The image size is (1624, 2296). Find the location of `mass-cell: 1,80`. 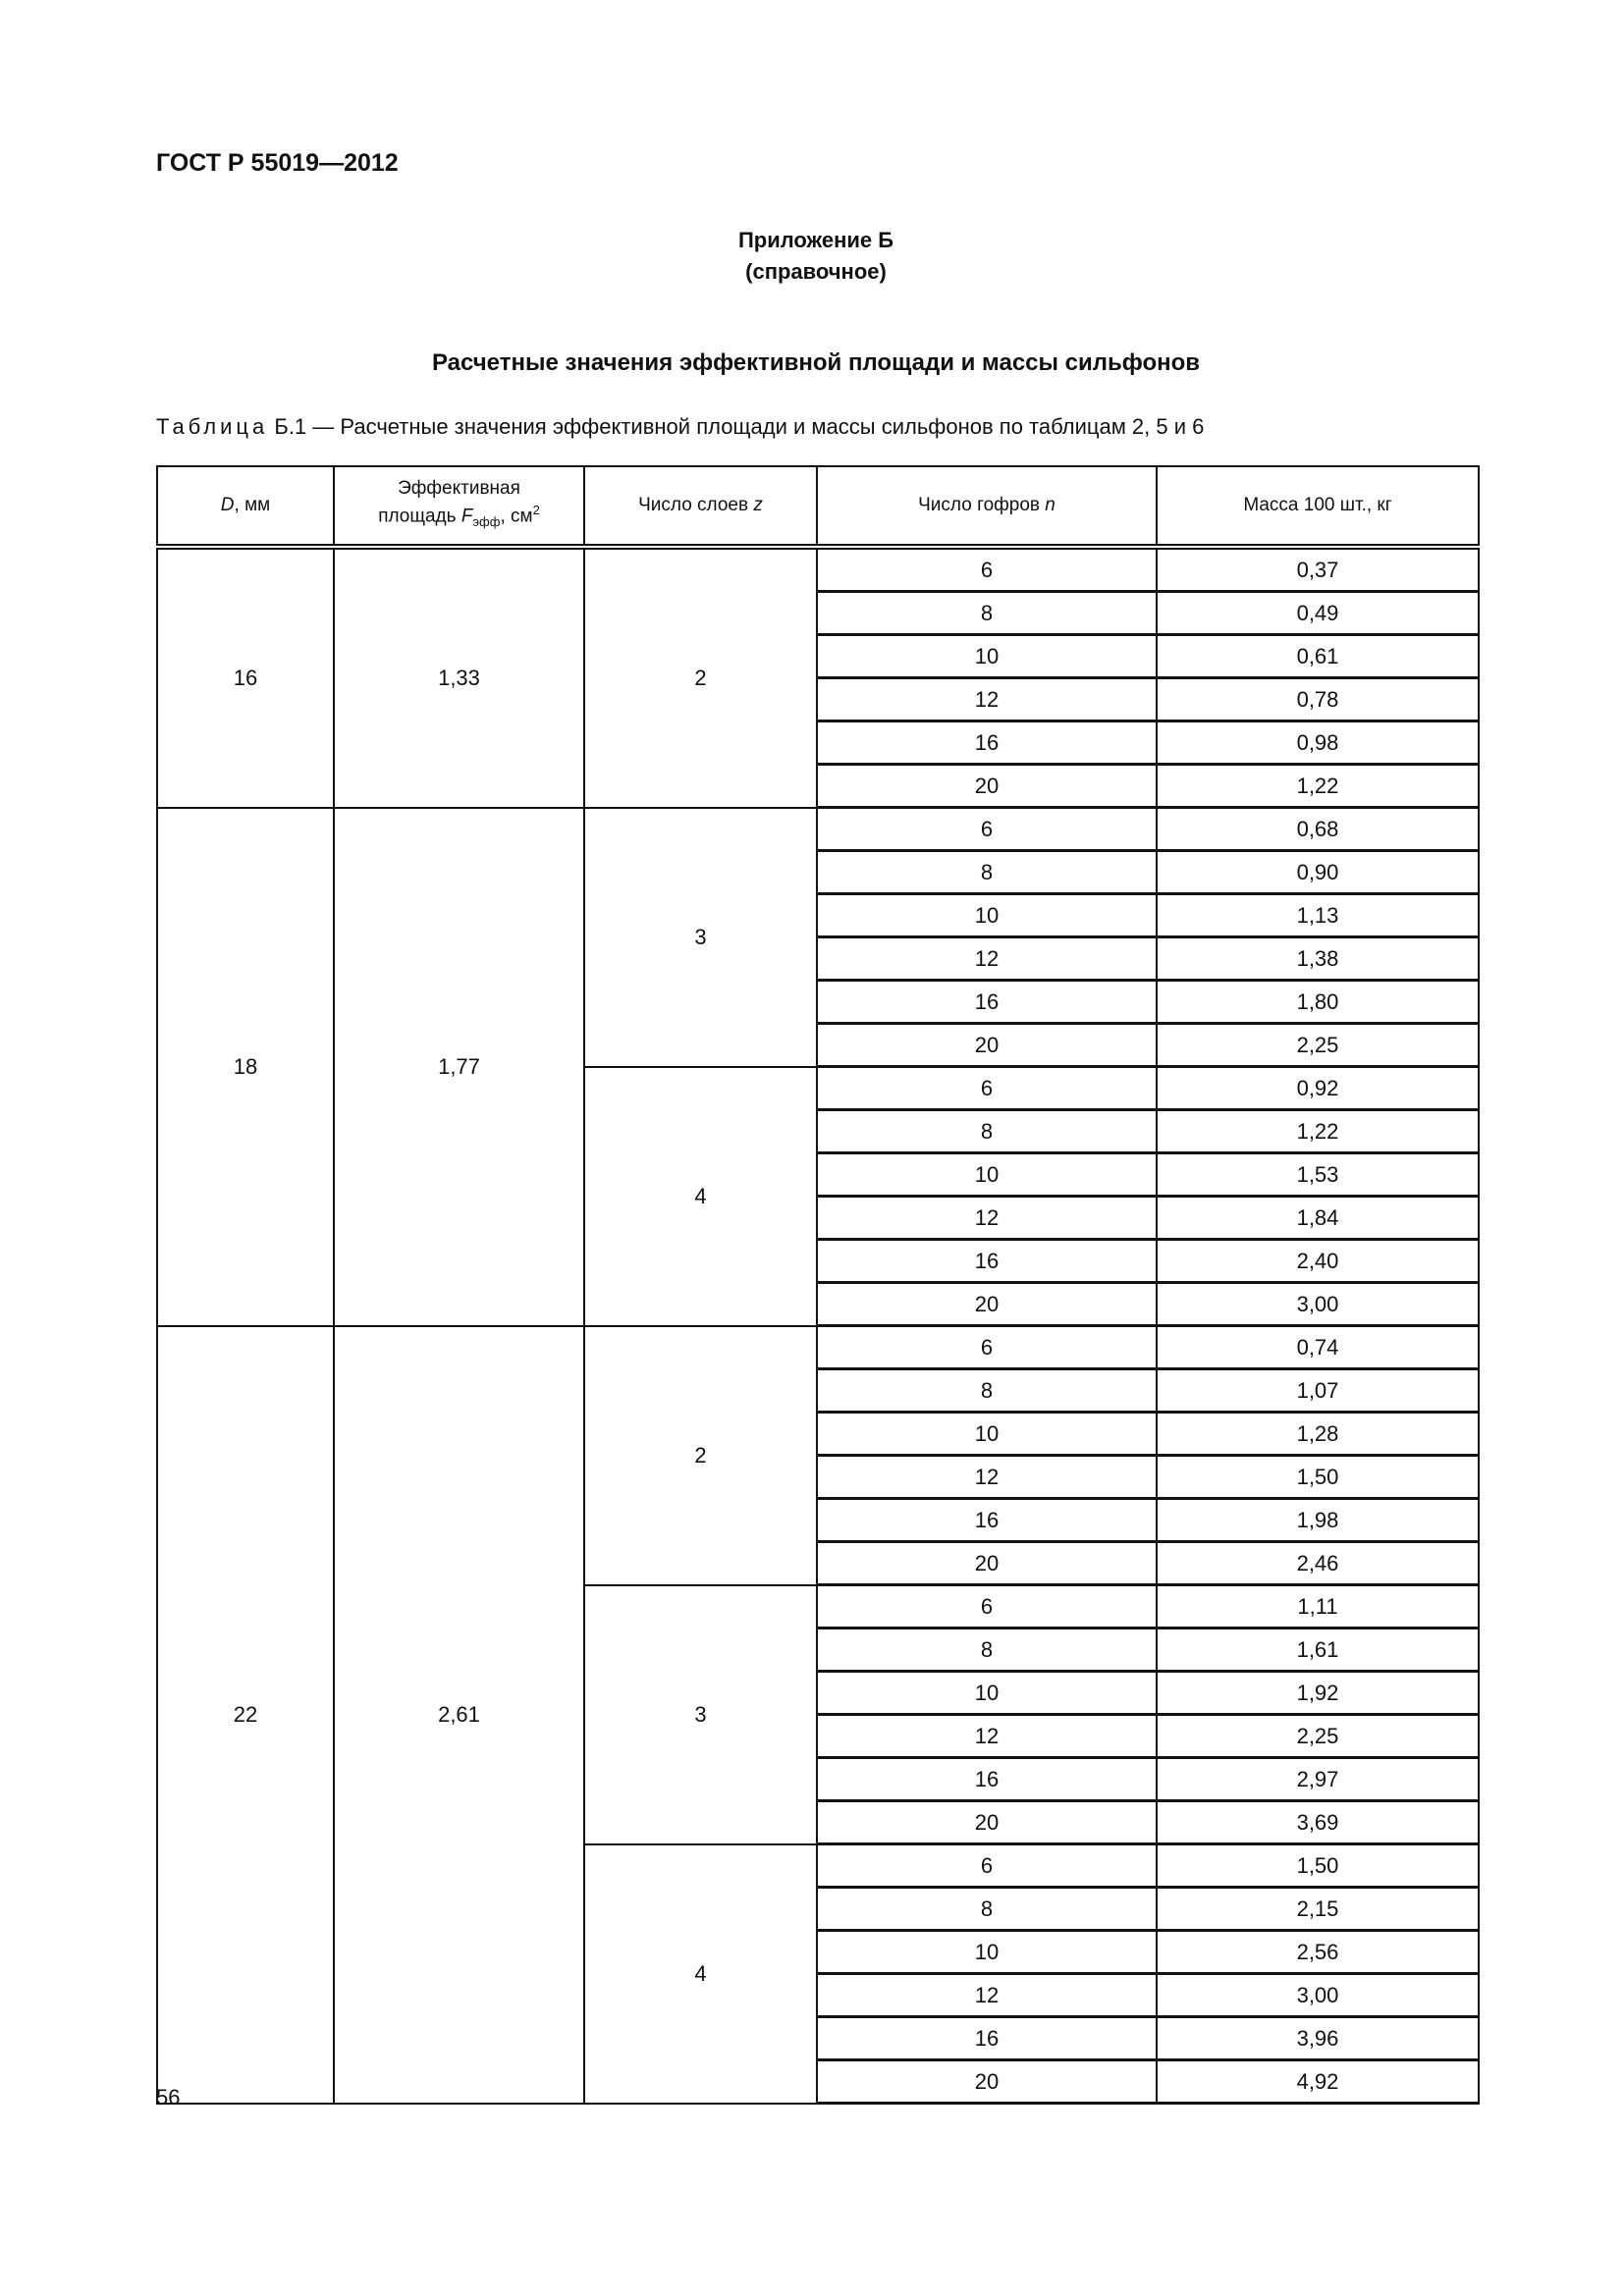

mass-cell: 1,80 is located at coordinates (1318, 1002).